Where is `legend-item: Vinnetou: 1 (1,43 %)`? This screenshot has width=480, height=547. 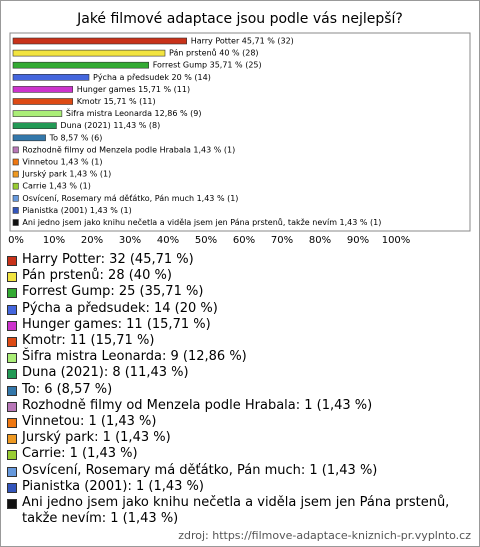
legend-item: Vinnetou: 1 (1,43 %) is located at coordinates (240, 422).